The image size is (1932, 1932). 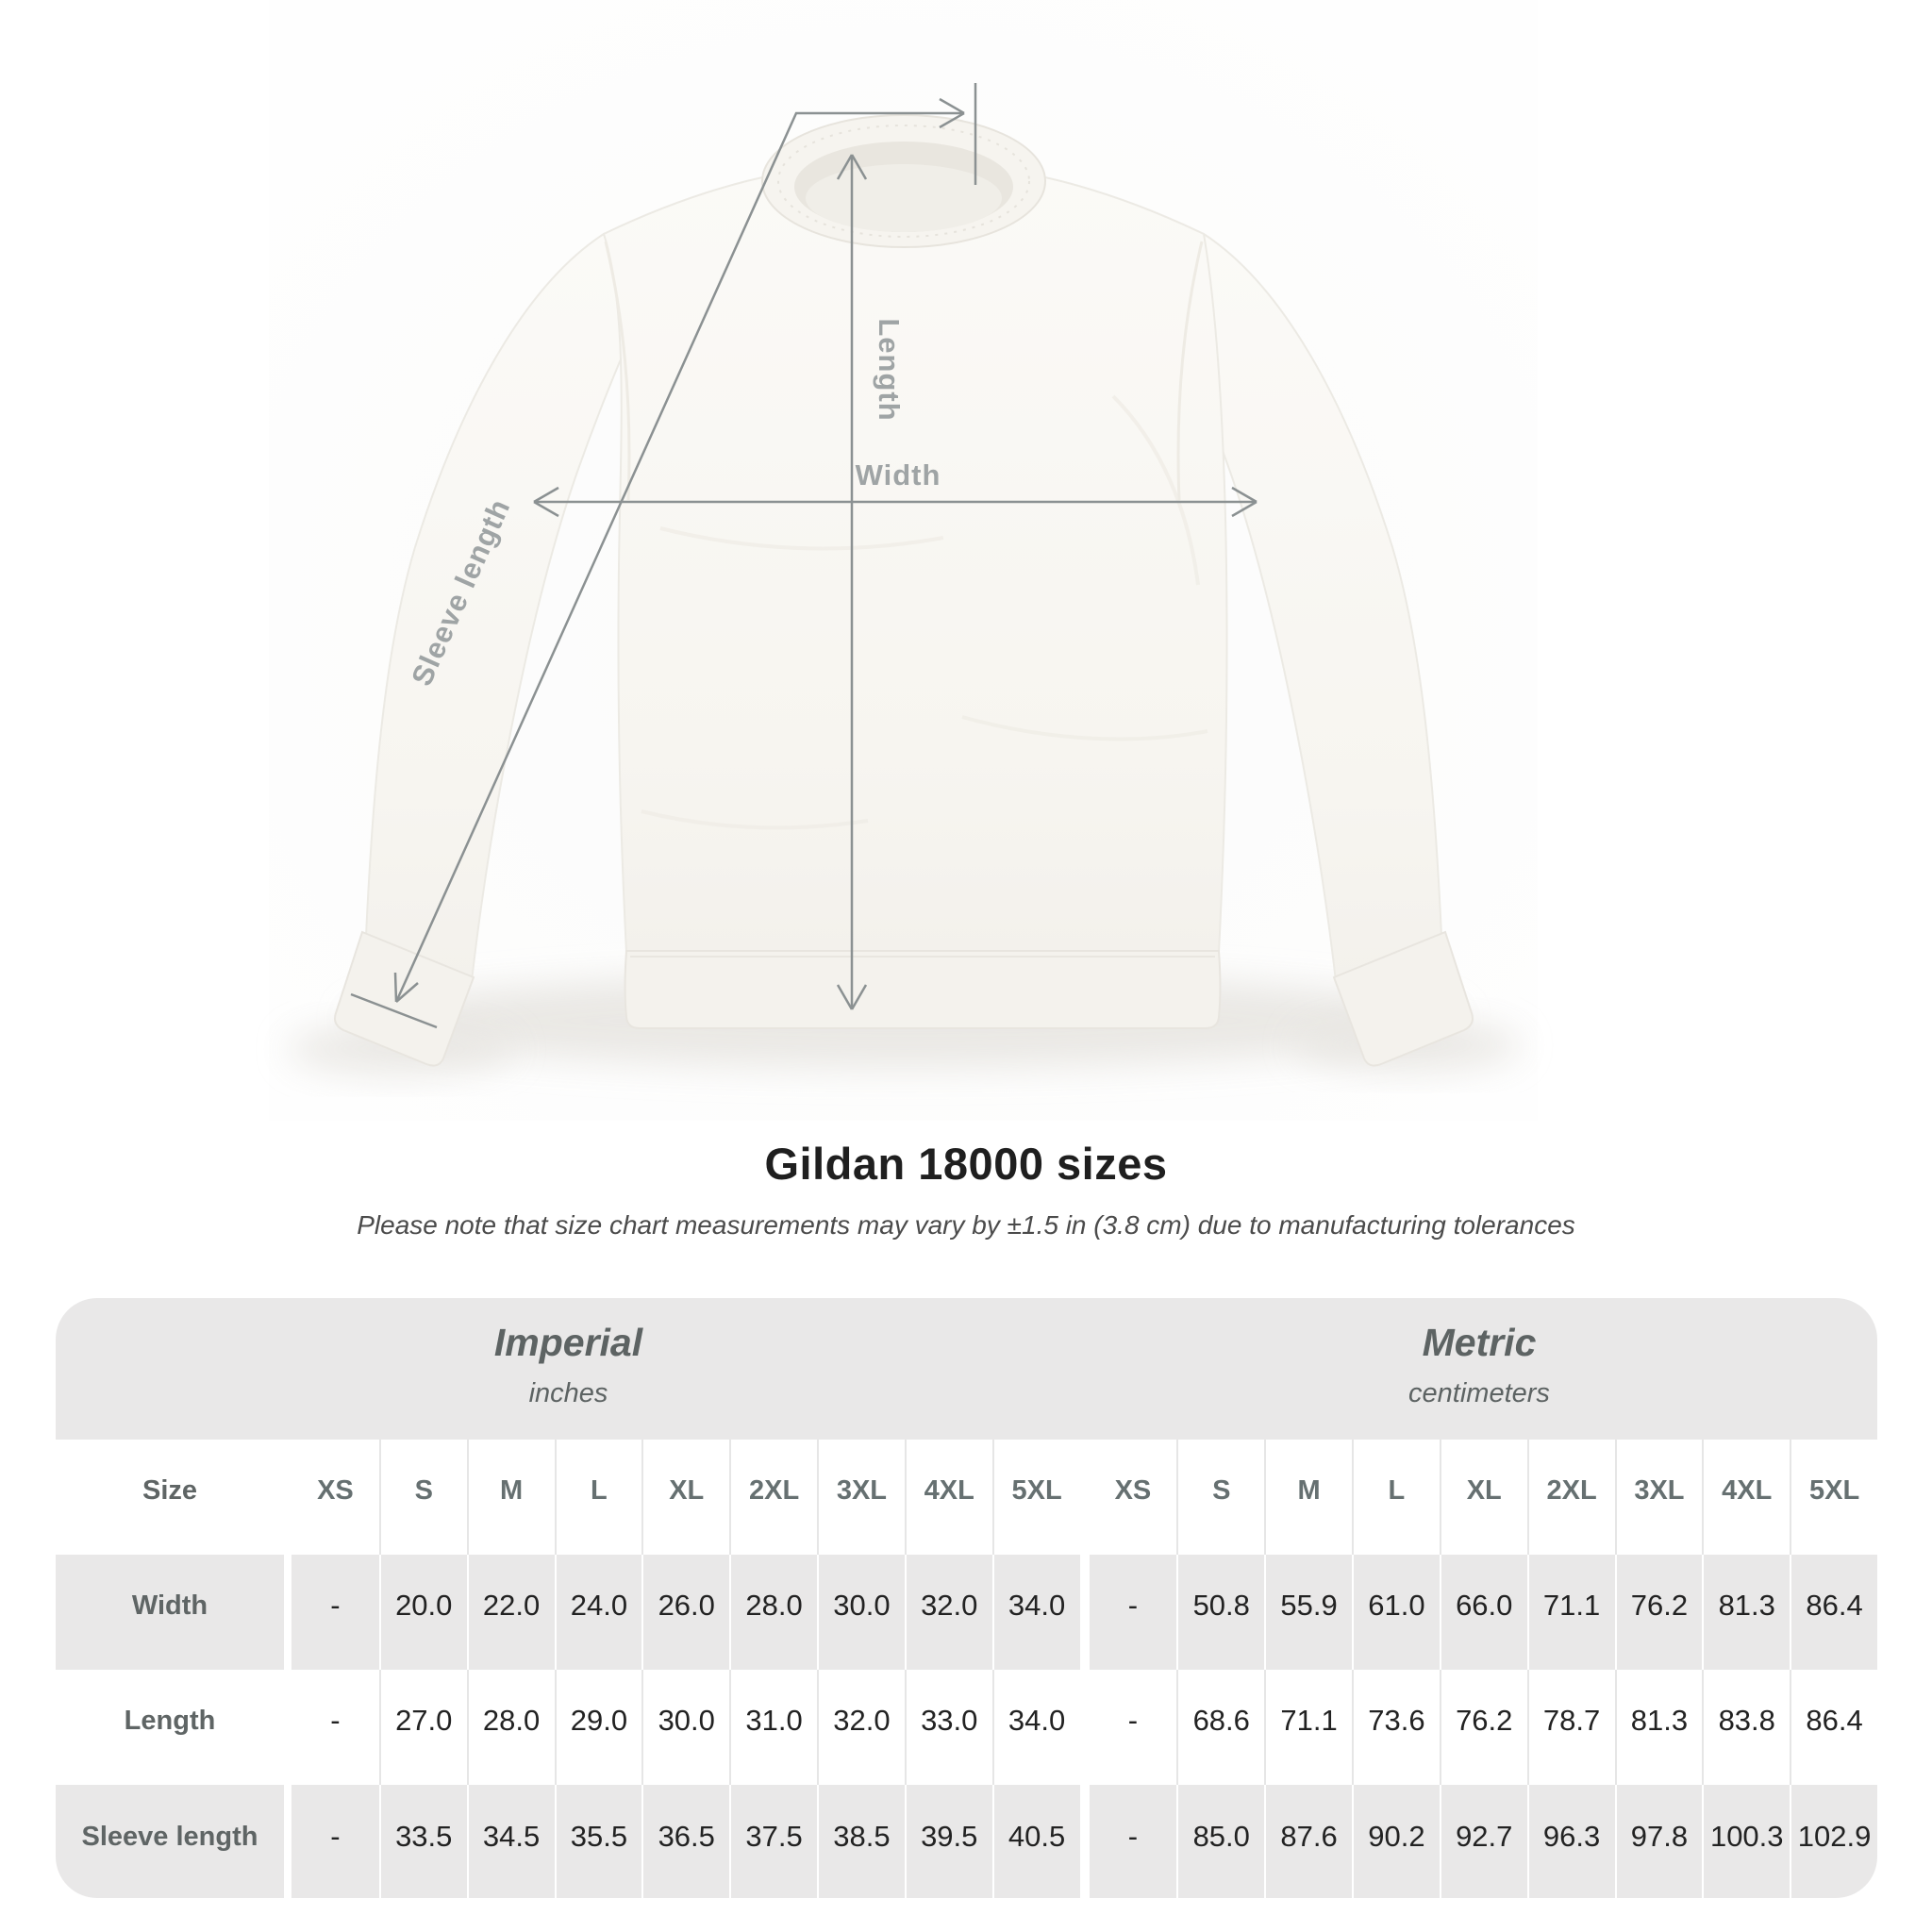 I want to click on table-cell: 85.0, so click(x=1221, y=1841).